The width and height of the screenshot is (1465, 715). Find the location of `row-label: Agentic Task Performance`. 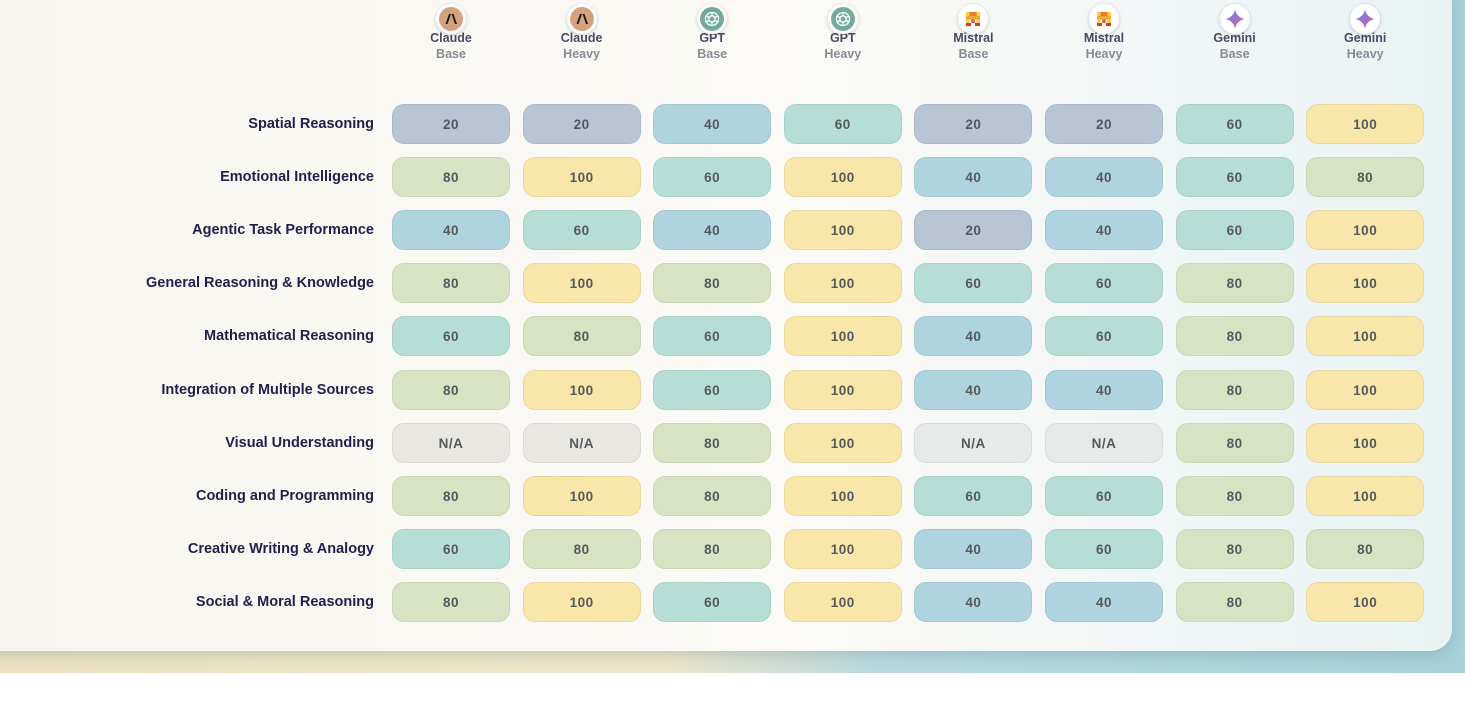

row-label: Agentic Task Performance is located at coordinates (283, 230).